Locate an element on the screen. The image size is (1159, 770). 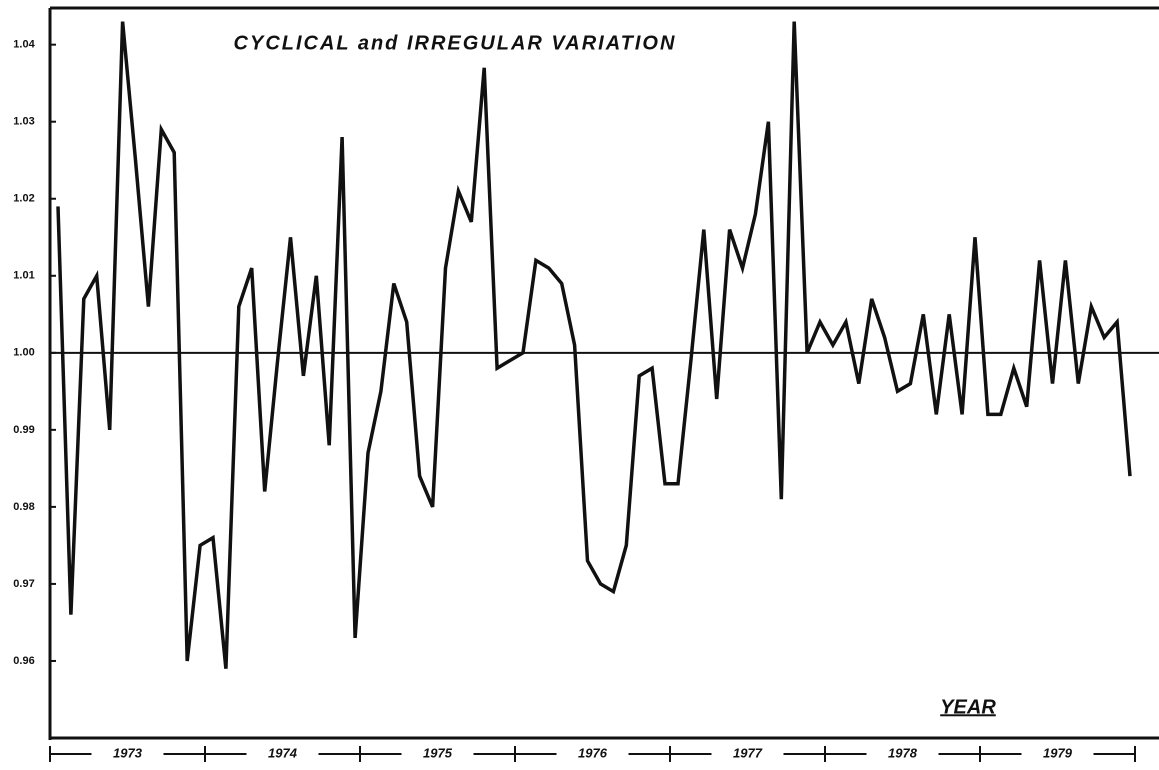
y-tick-label: 0.99 is located at coordinates (23, 430).